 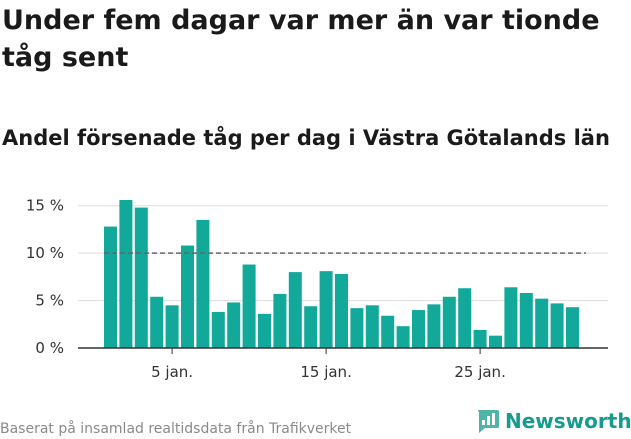 What do you see at coordinates (45, 277) in the screenshot?
I see `y-tick-labels: 0 % 5 % 10 % 15 %` at bounding box center [45, 277].